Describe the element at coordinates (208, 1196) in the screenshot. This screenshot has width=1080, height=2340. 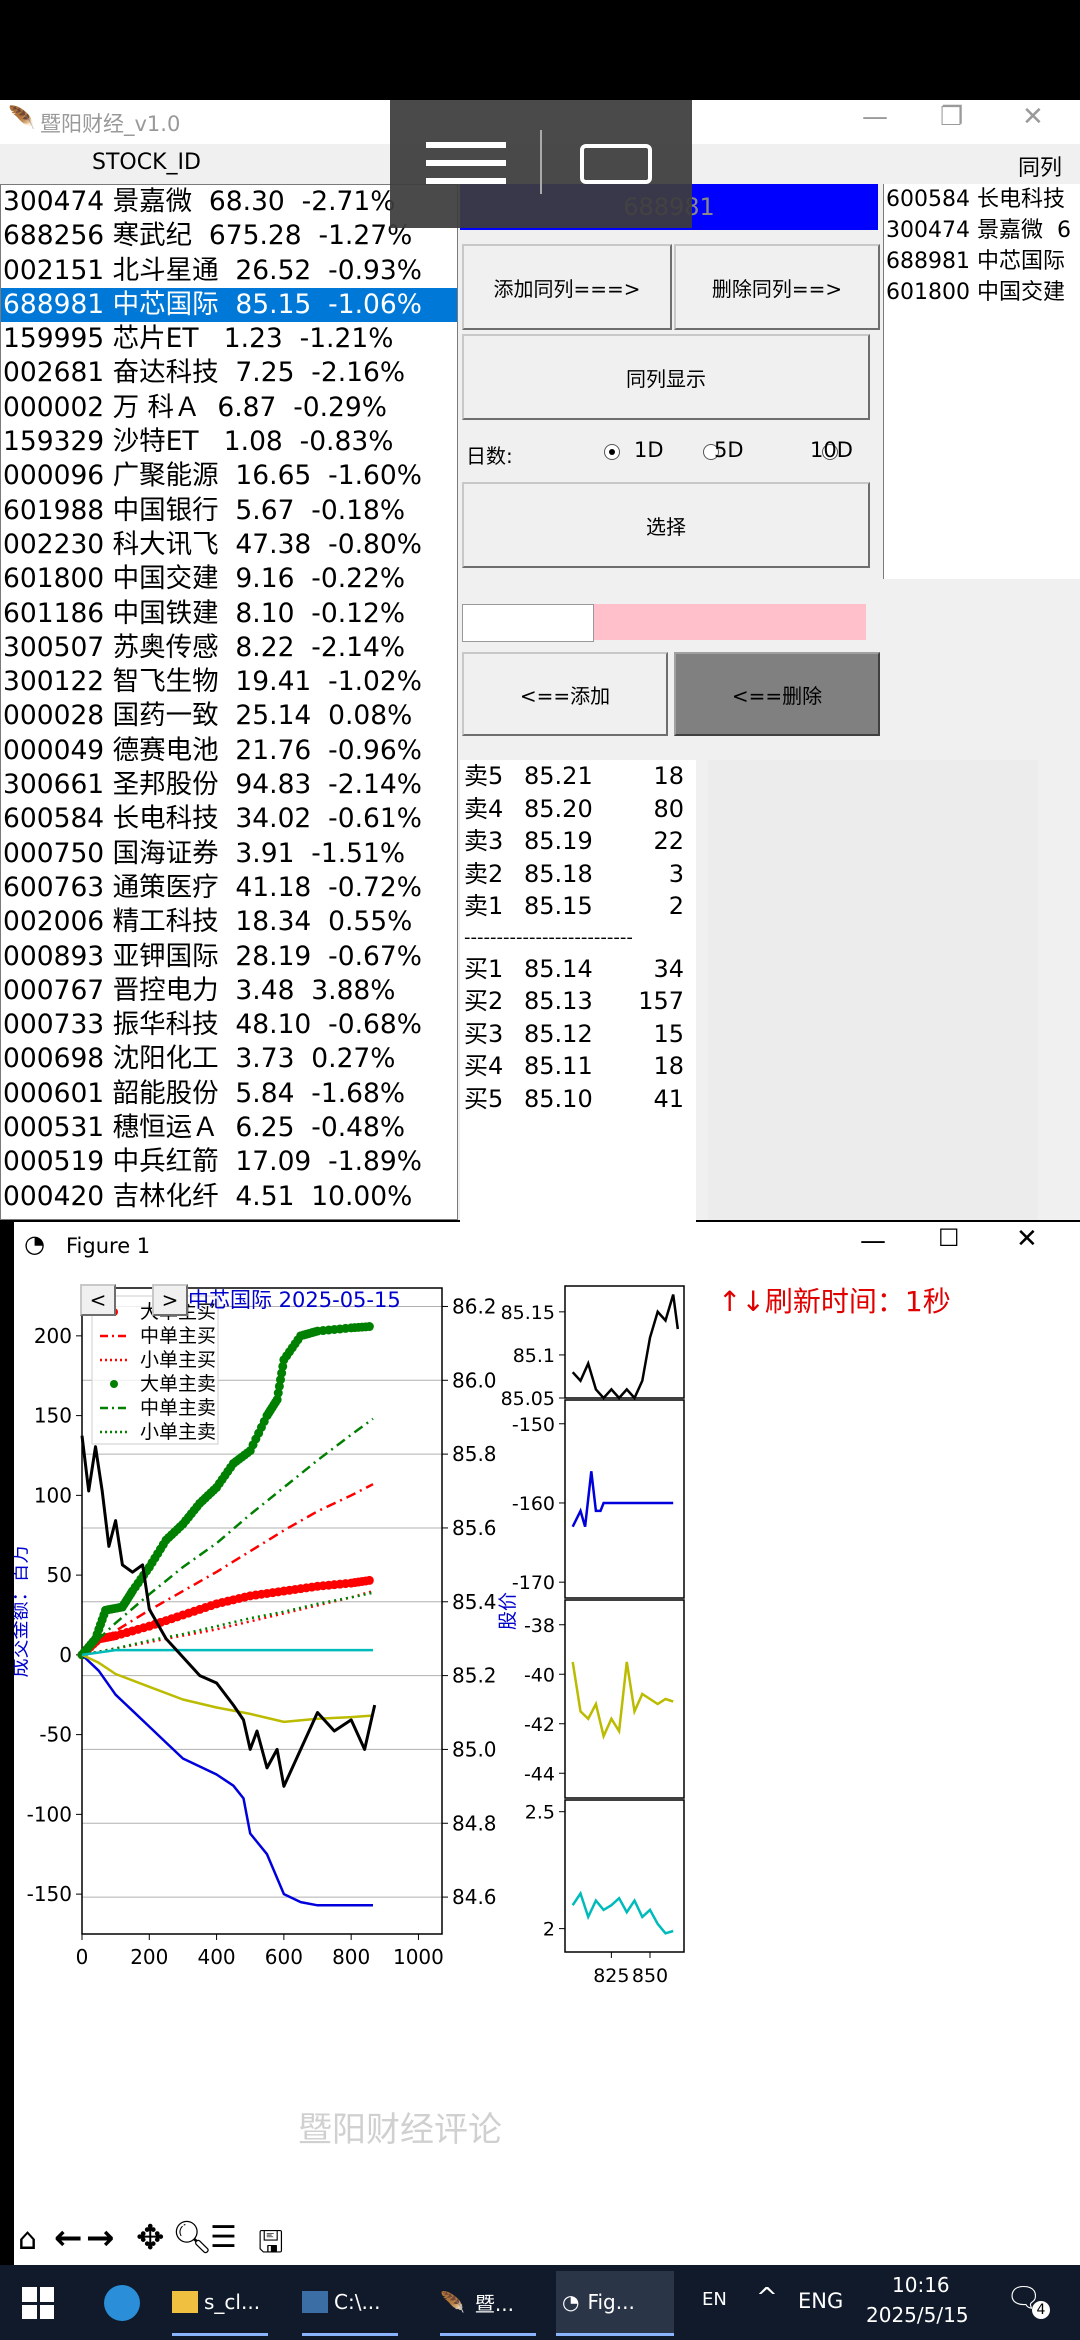
I see `stock-list-item: 000420 吉林化纤 4.51 10.00%` at that location.